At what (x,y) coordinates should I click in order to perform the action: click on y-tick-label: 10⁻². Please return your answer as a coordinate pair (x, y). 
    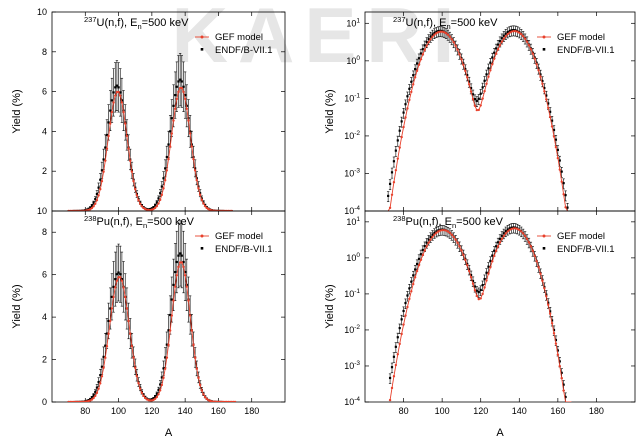
    Looking at the image, I should click on (352, 135).